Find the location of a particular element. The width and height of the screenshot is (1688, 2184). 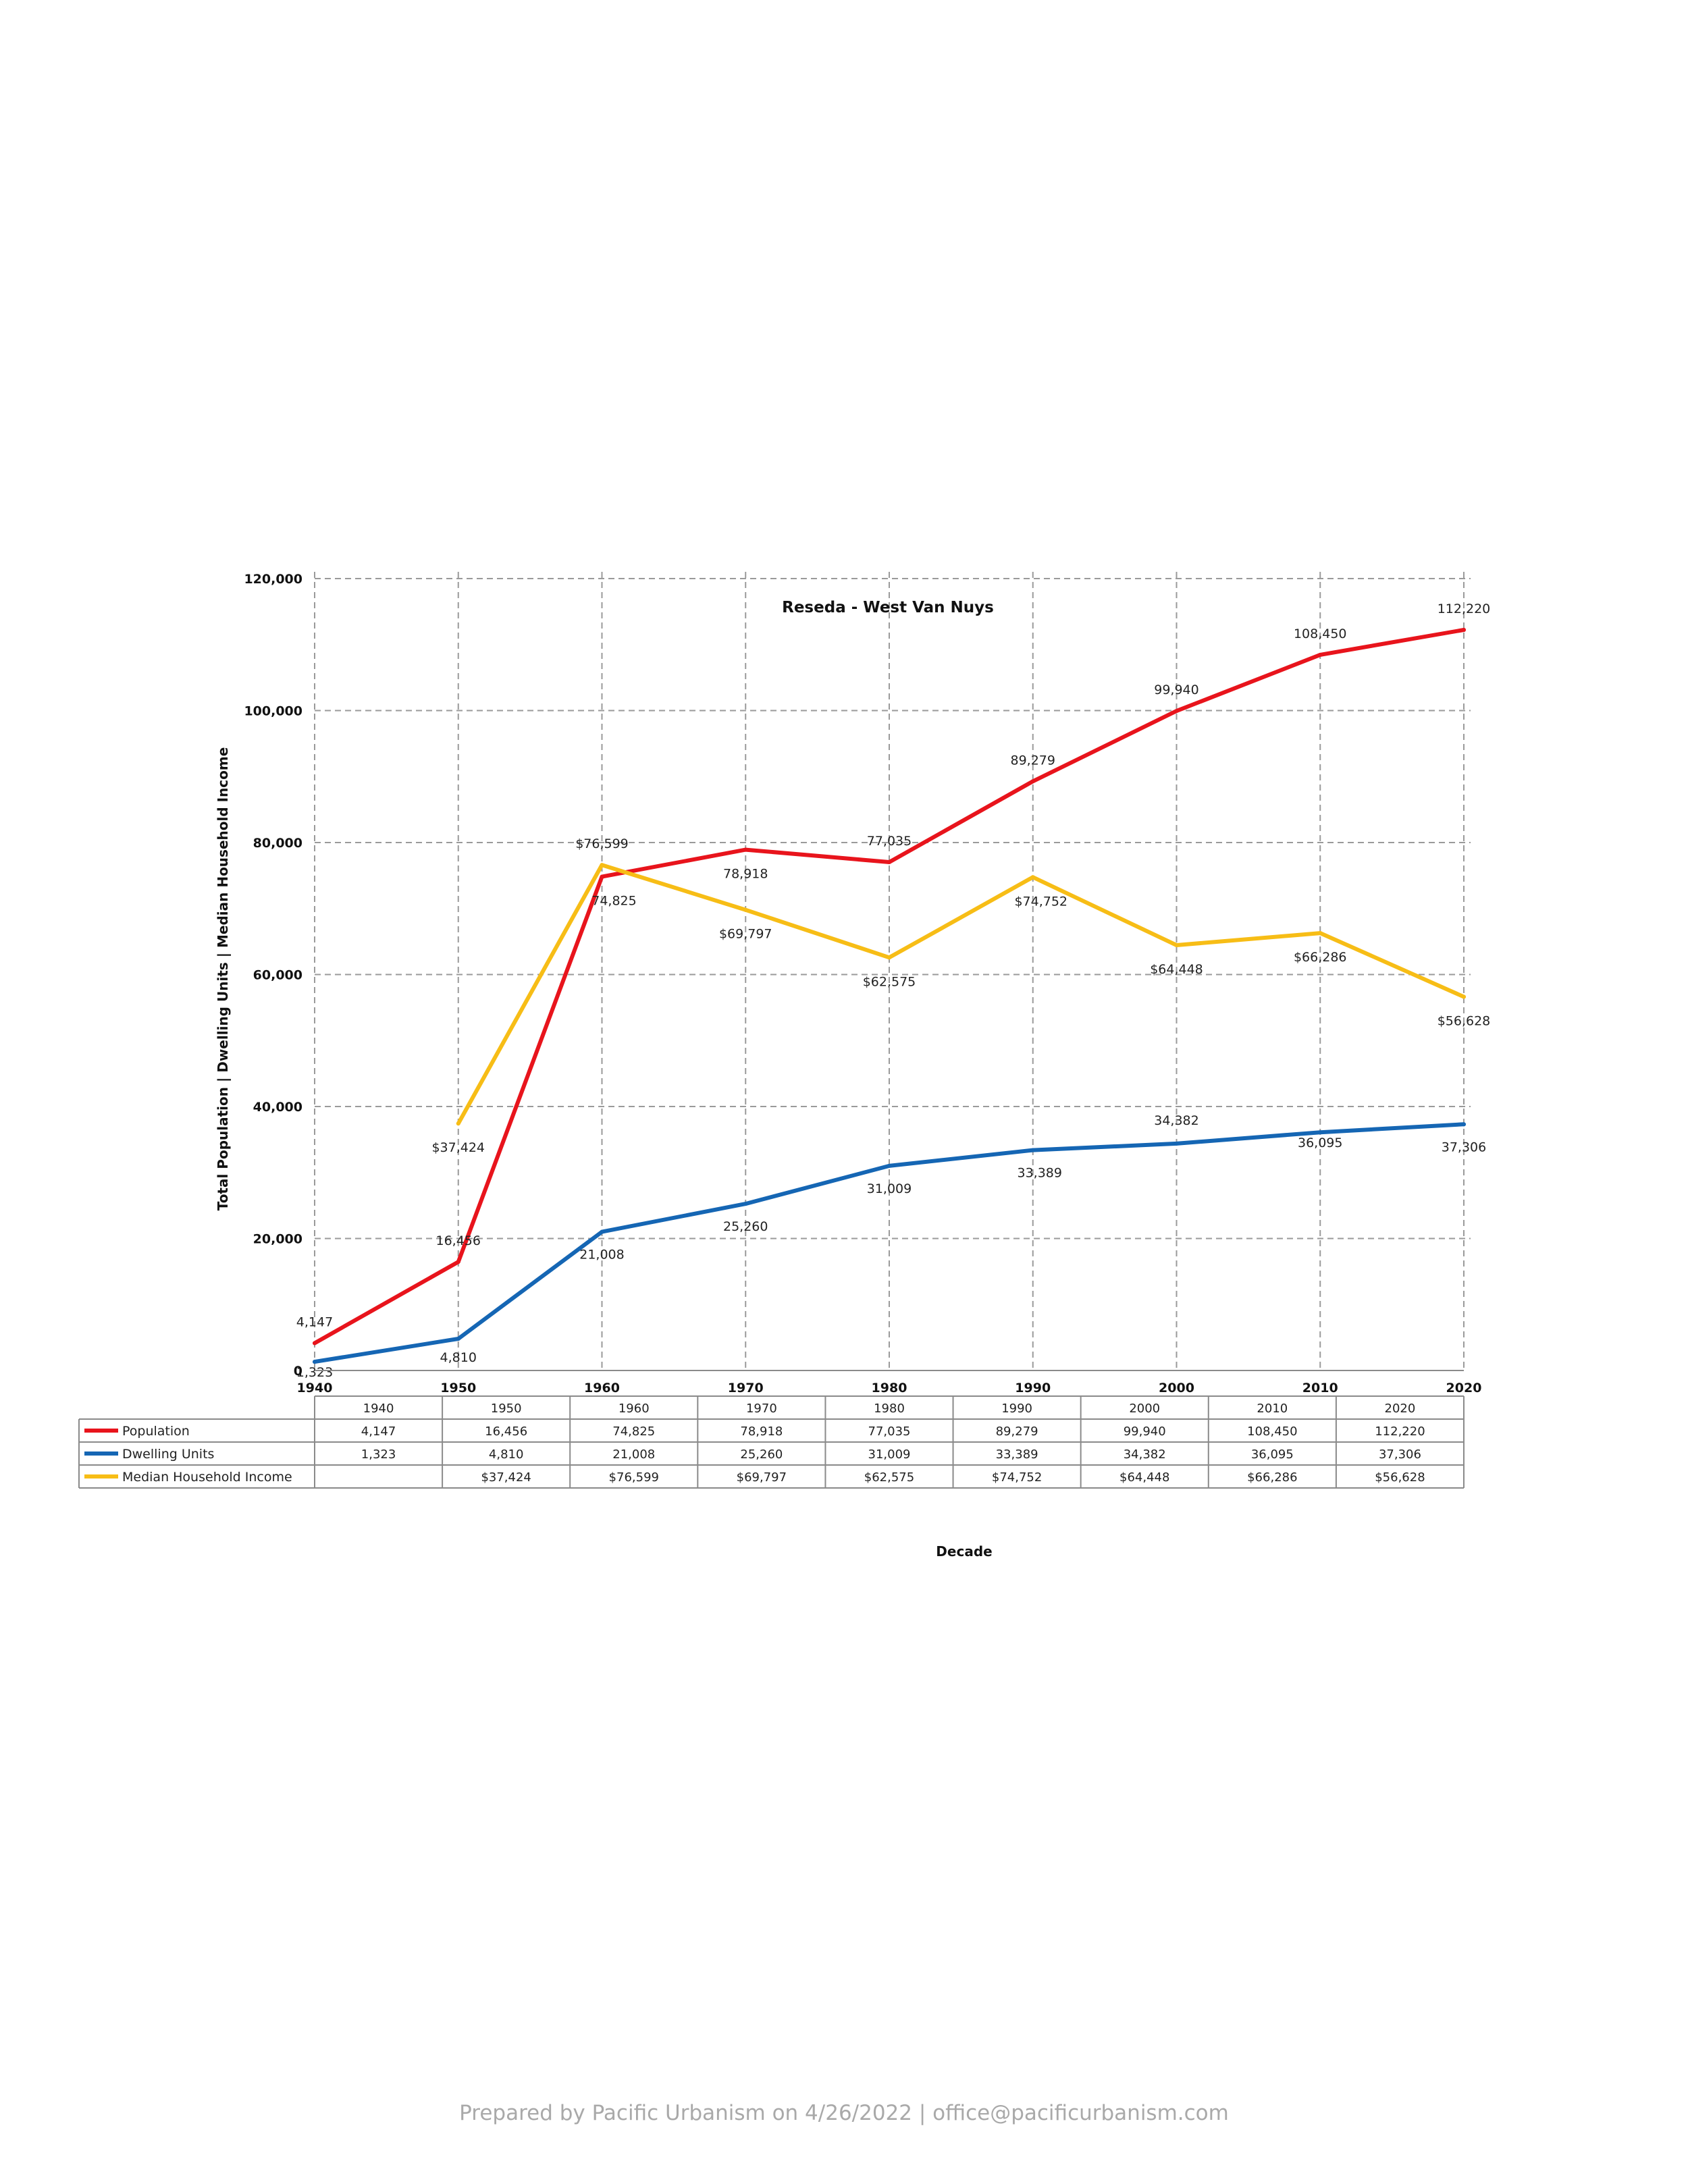

table-cell: $56,628 is located at coordinates (1400, 1477).